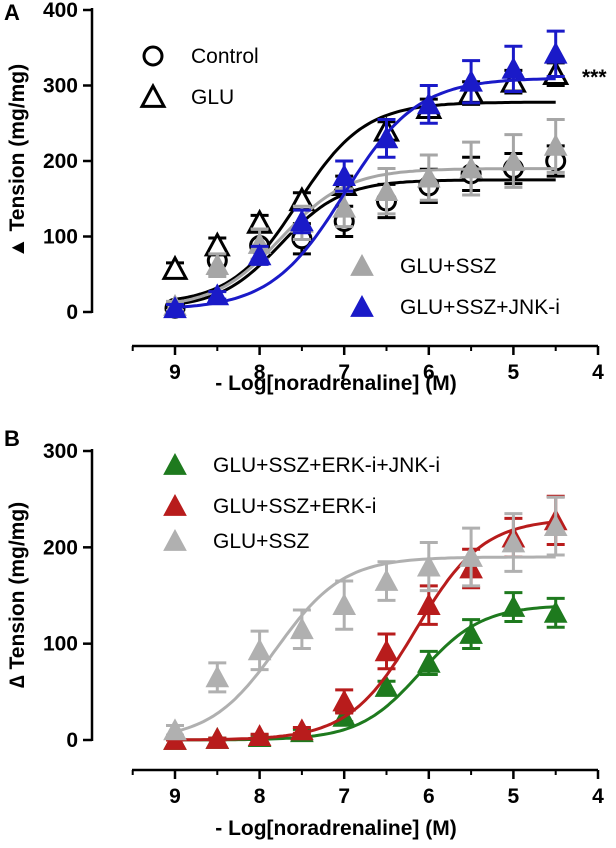 The image size is (616, 848). I want to click on panel-letter: A, so click(12, 12).